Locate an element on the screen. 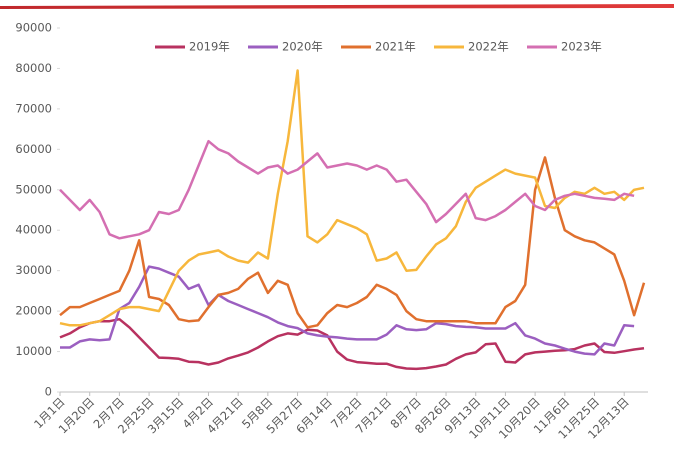  y-tick-label: 90000 is located at coordinates (33, 28).